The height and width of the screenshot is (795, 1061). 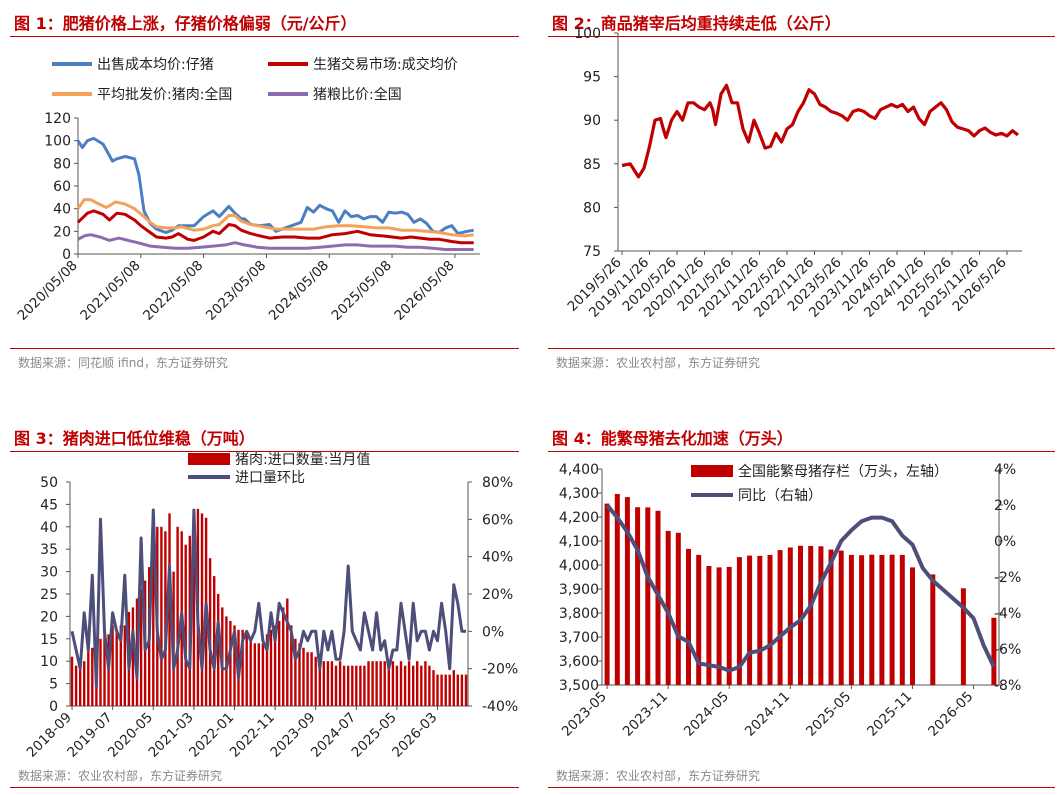 I want to click on x-tick-label: 2021/05/08, so click(x=110, y=291).